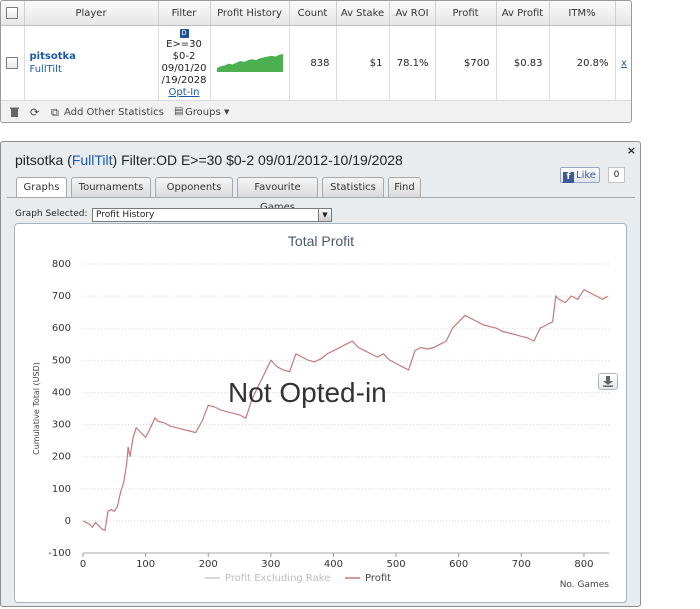  Describe the element at coordinates (277, 578) in the screenshot. I see `legend-item: Profit Excluding Rake` at that location.